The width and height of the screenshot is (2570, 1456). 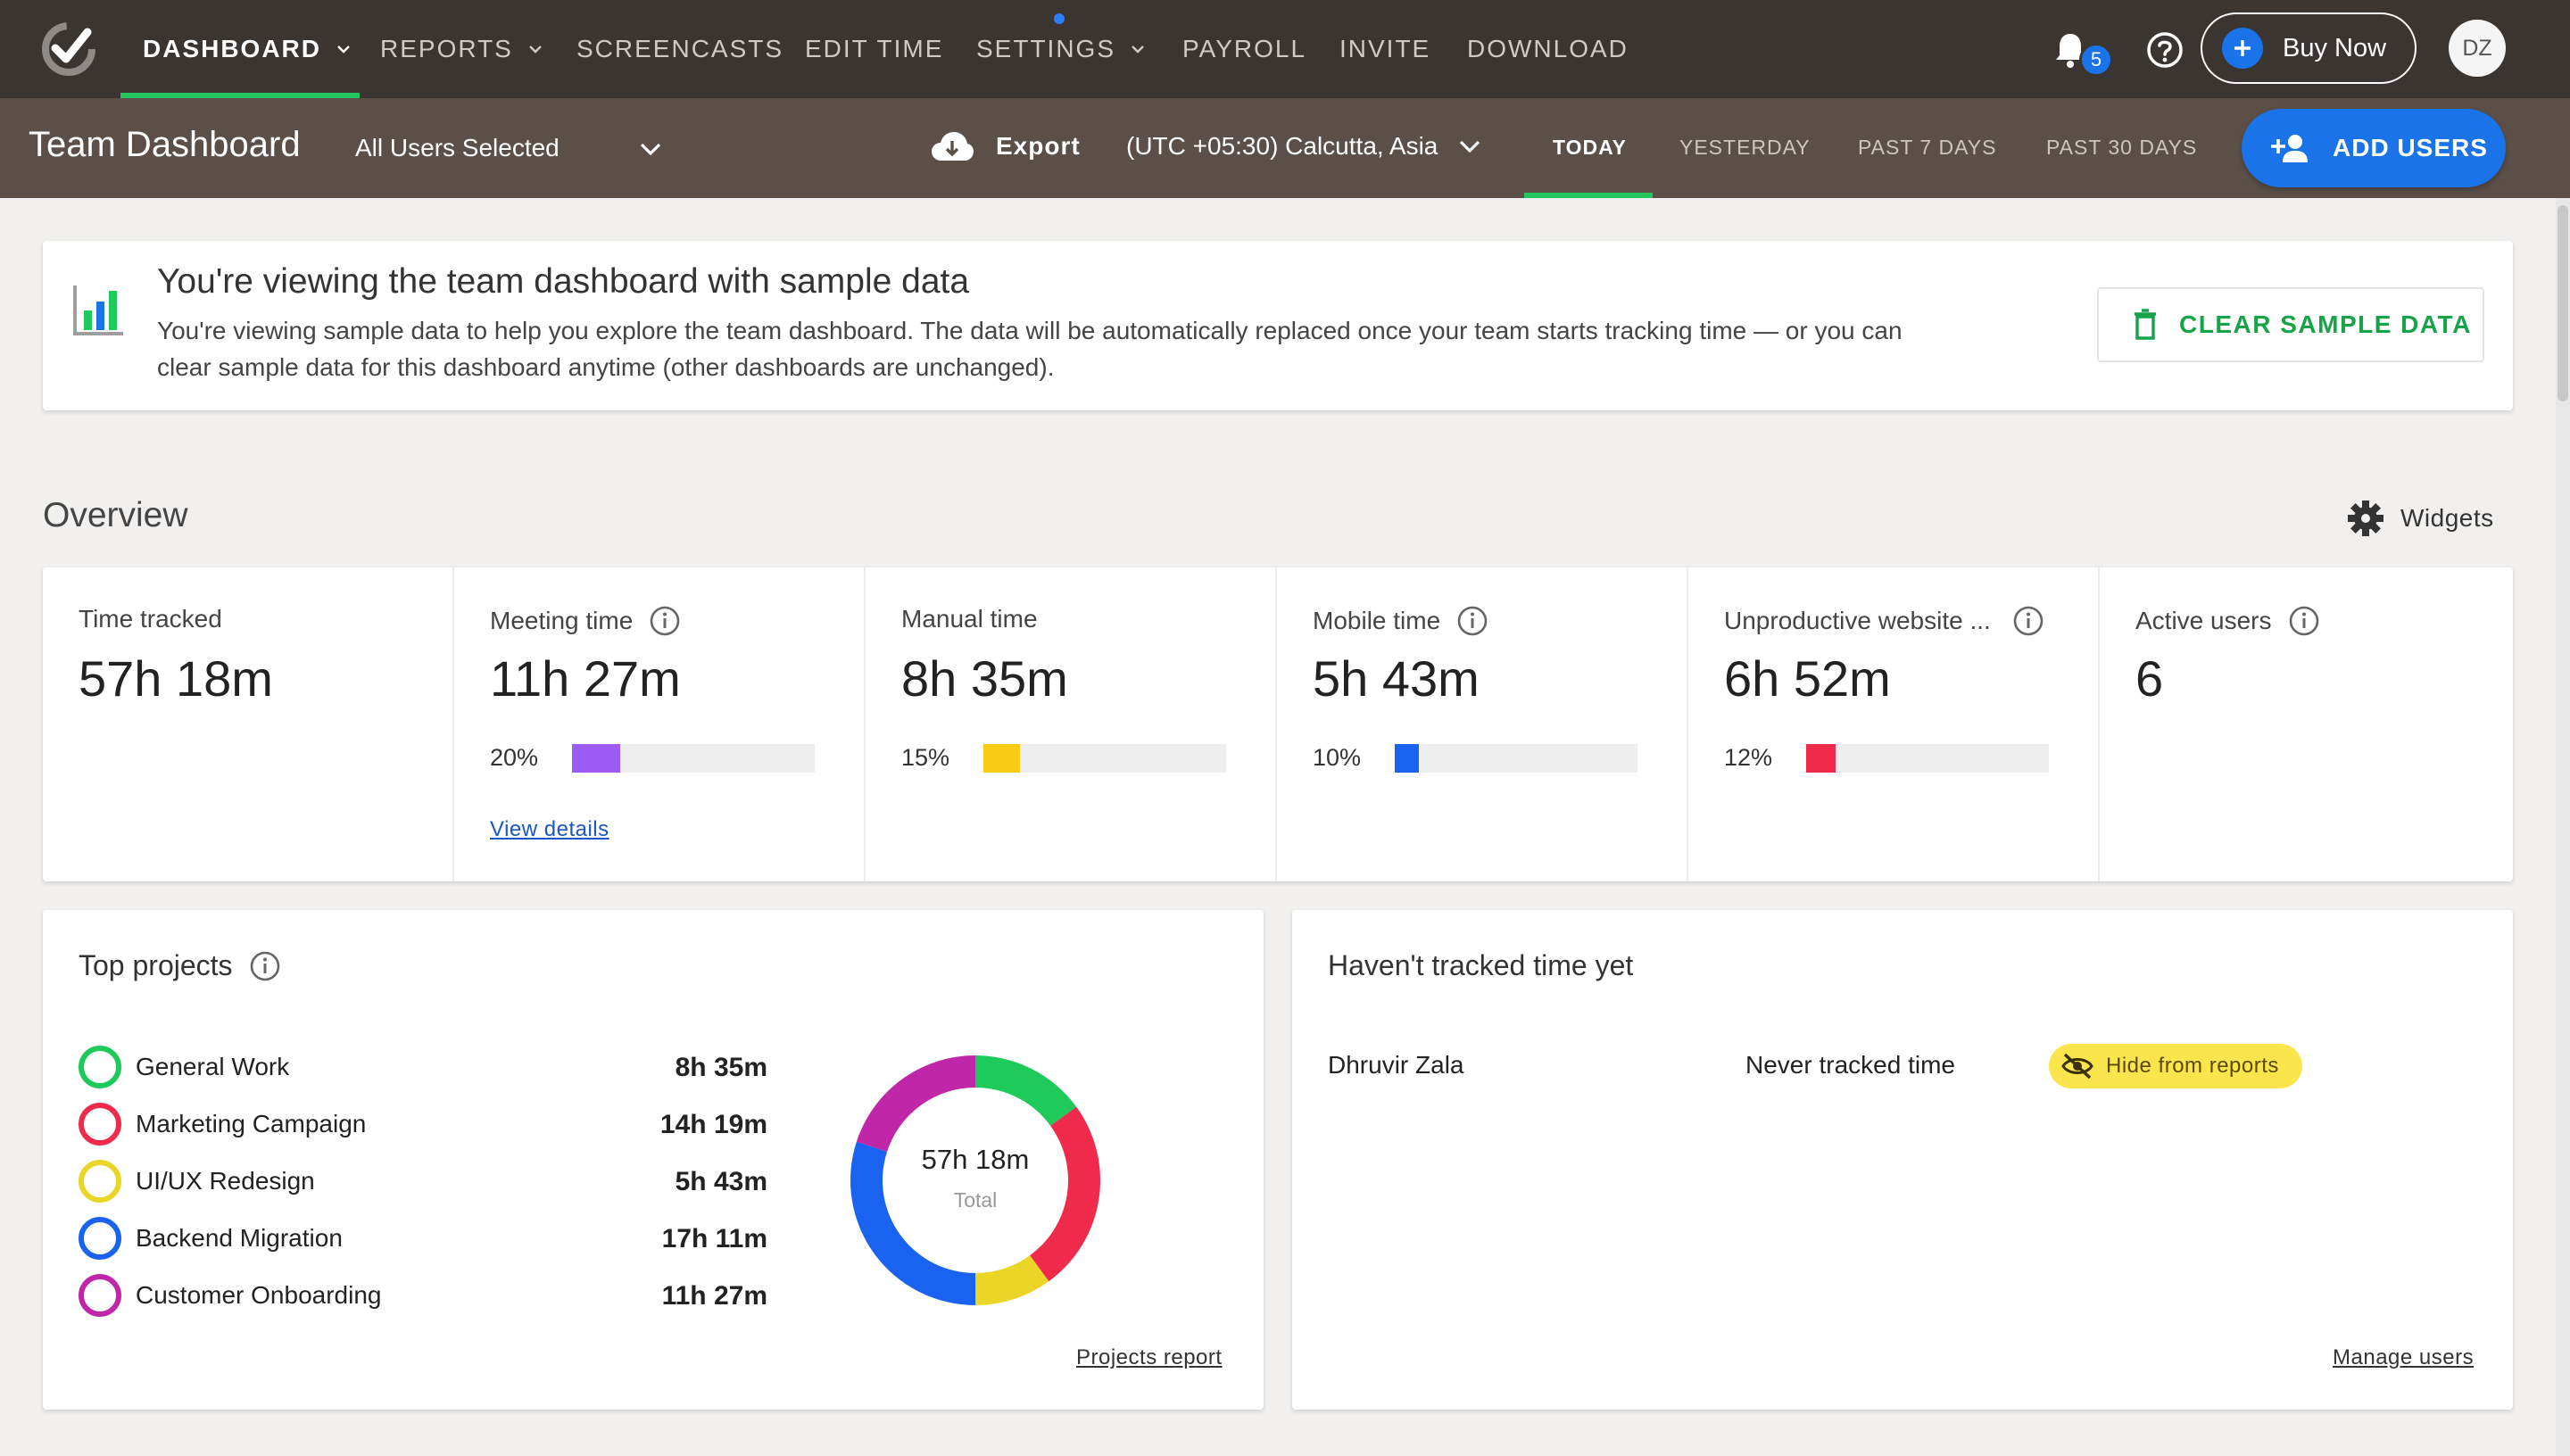 What do you see at coordinates (2563, 827) in the screenshot?
I see `page-scrollbar` at bounding box center [2563, 827].